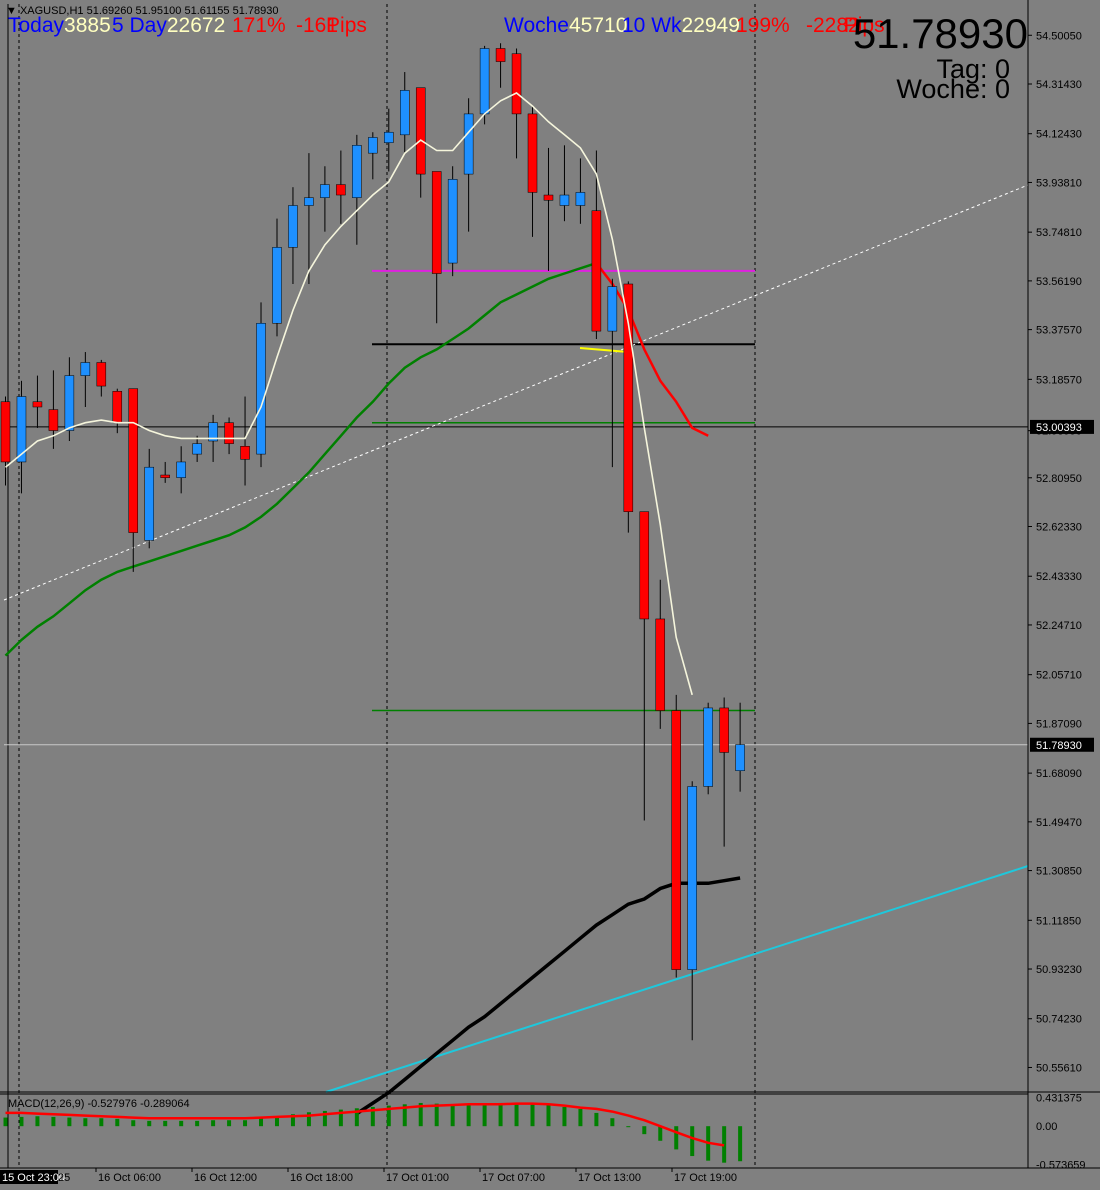 Image resolution: width=1100 pixels, height=1190 pixels. What do you see at coordinates (652, 25) in the screenshot?
I see `wk-label: 10 Wk` at bounding box center [652, 25].